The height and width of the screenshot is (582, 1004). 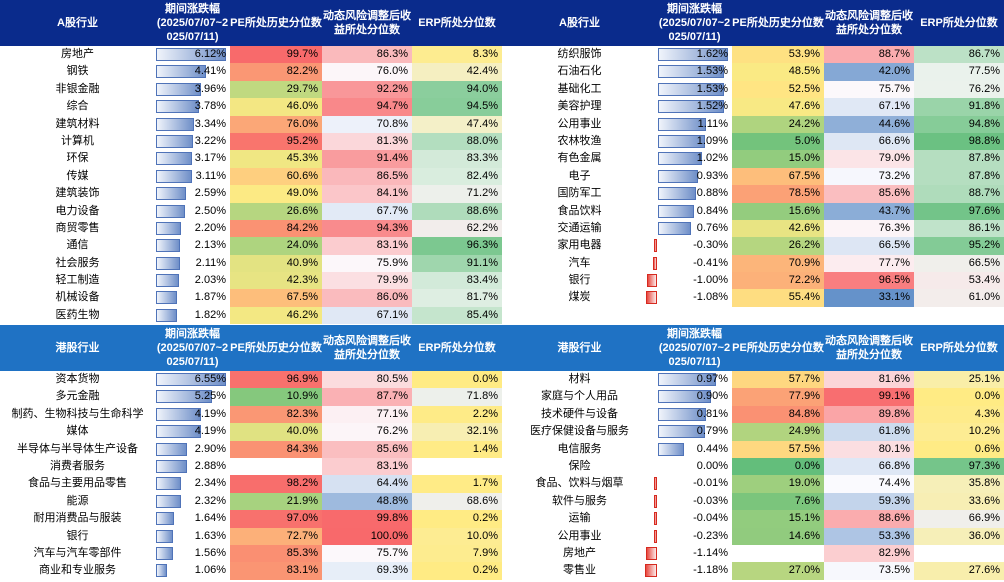 What do you see at coordinates (367, 466) in the screenshot?
I see `risk-adjusted-return-cell: 83.1%` at bounding box center [367, 466].